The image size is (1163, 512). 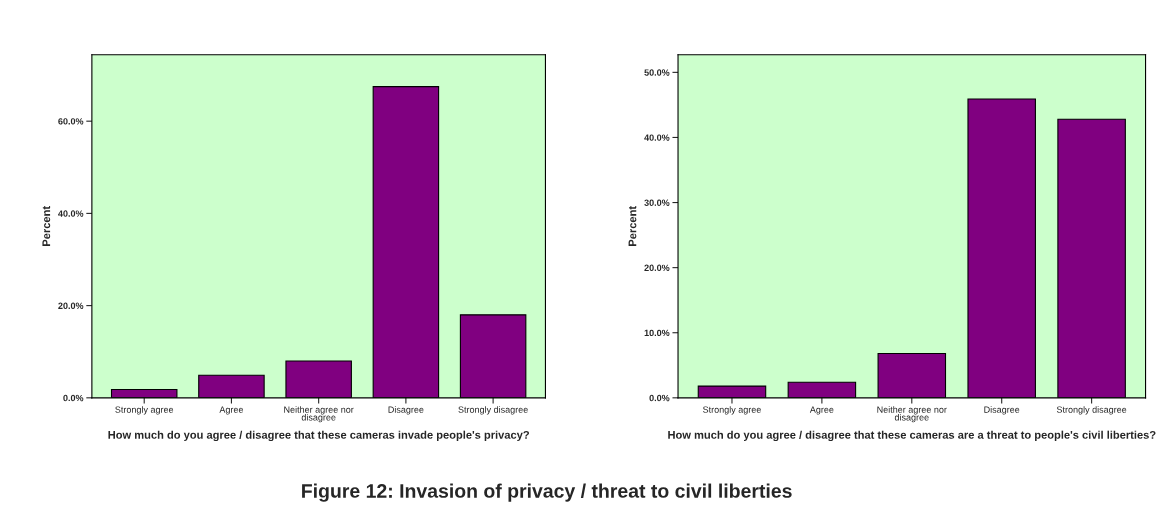 What do you see at coordinates (547, 492) in the screenshot?
I see `caption: Figure 12: Invasion of privacy / threat to civil liberties` at bounding box center [547, 492].